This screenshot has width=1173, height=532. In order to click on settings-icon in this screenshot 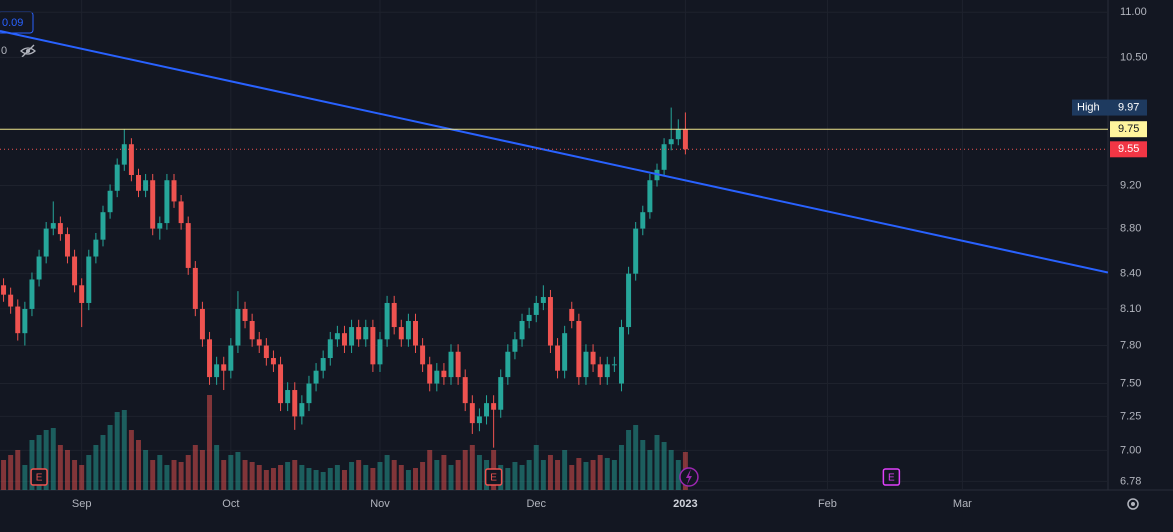, I will do `click(1133, 504)`.